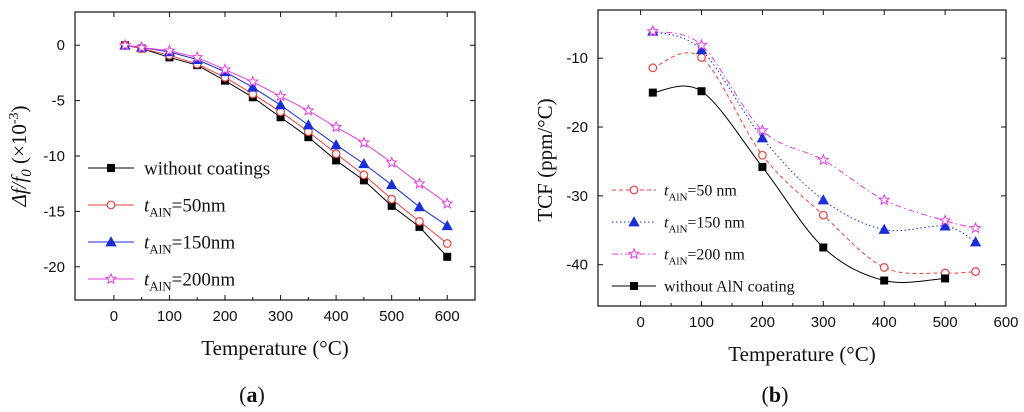  I want to click on y-tick-label: 0, so click(61, 45).